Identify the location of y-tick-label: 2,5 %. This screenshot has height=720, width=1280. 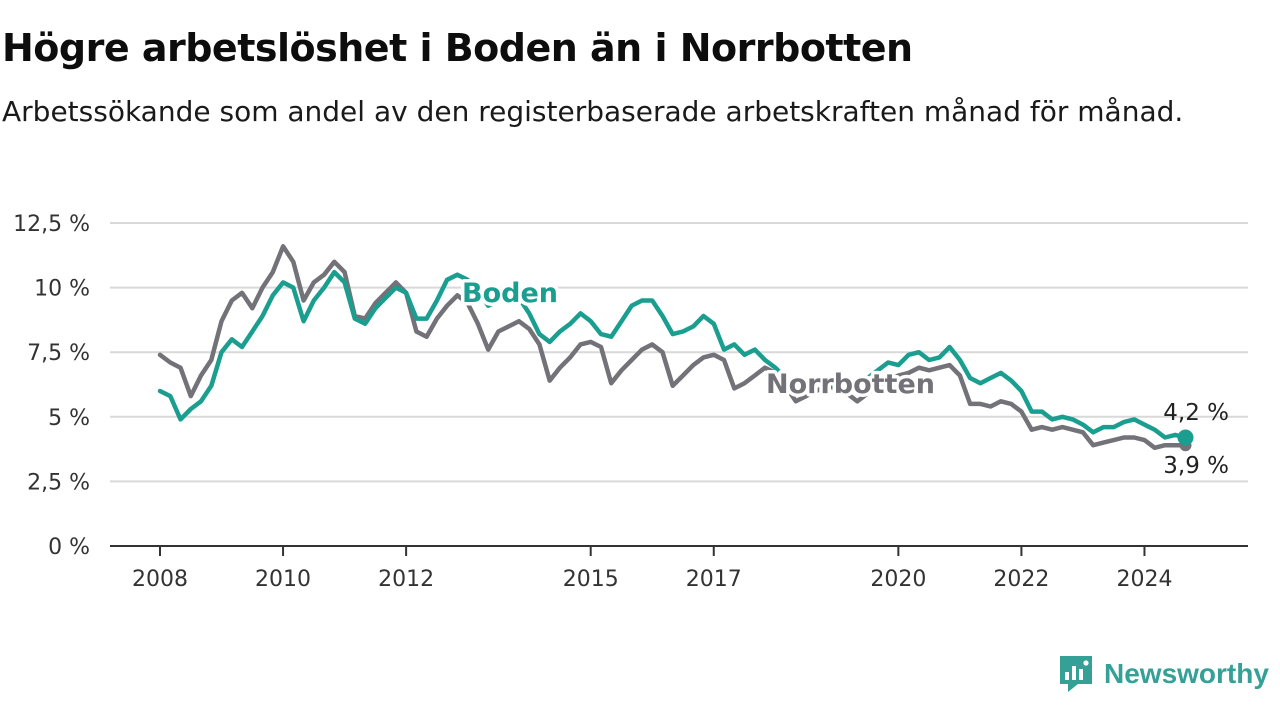
(58, 482).